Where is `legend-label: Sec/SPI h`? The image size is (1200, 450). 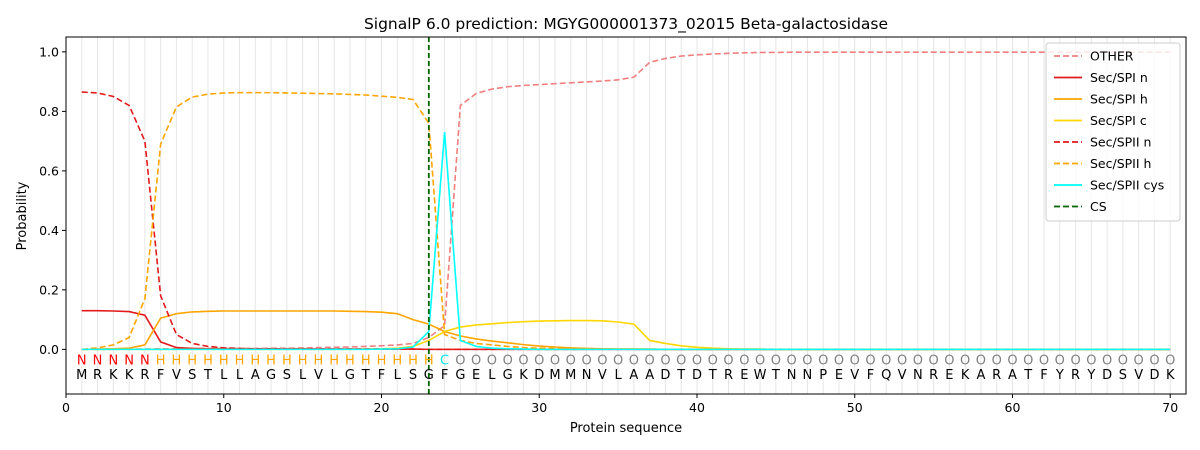
legend-label: Sec/SPI h is located at coordinates (1119, 99).